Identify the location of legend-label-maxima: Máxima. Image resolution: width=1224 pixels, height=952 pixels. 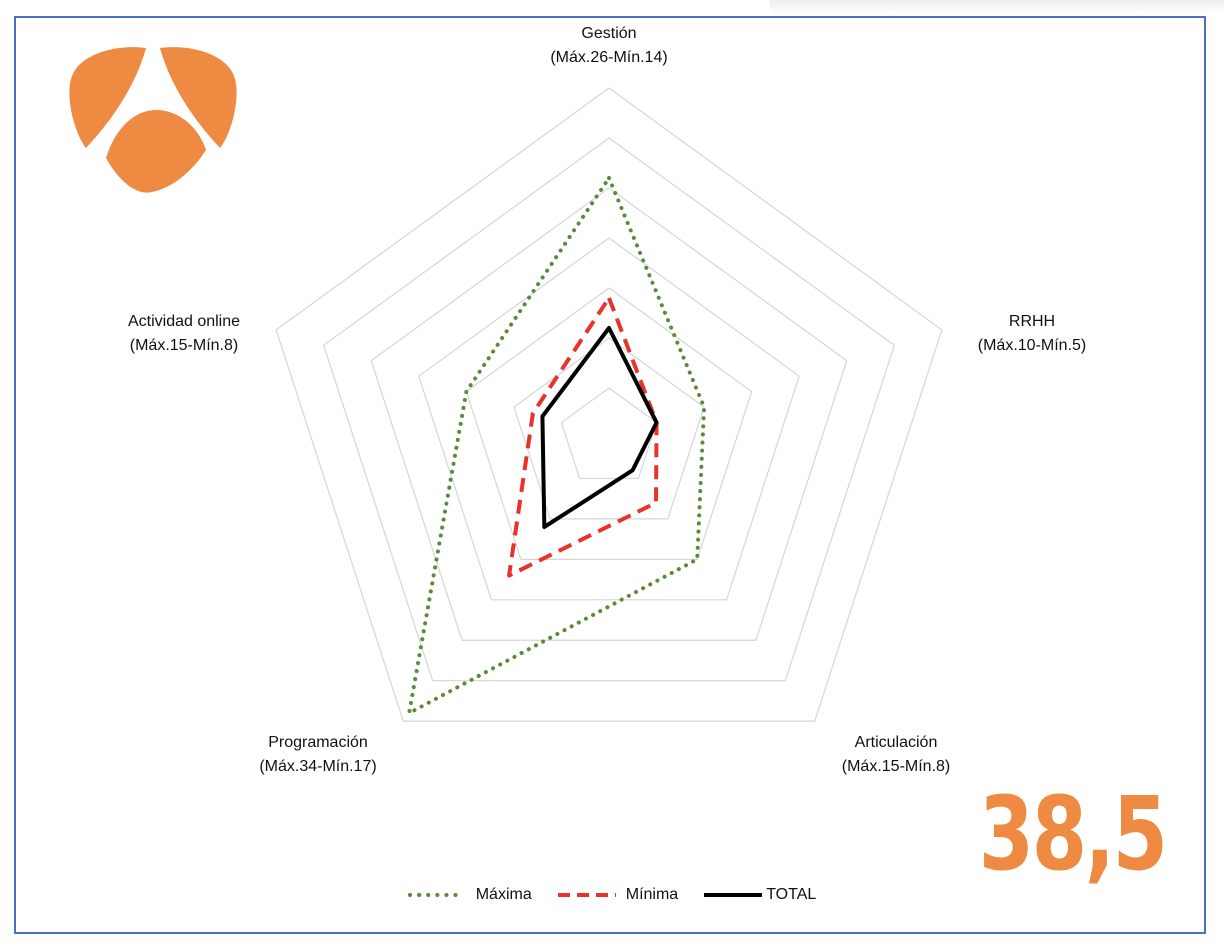
(503, 894).